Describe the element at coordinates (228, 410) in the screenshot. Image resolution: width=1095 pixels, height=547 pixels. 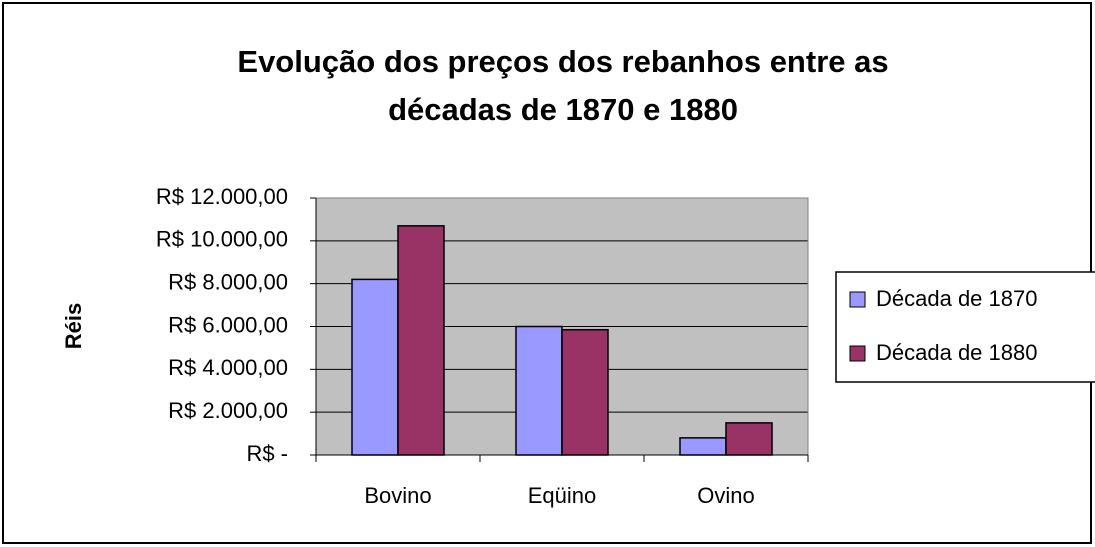
I see `y-tick-label: R$ 2.000,00` at that location.